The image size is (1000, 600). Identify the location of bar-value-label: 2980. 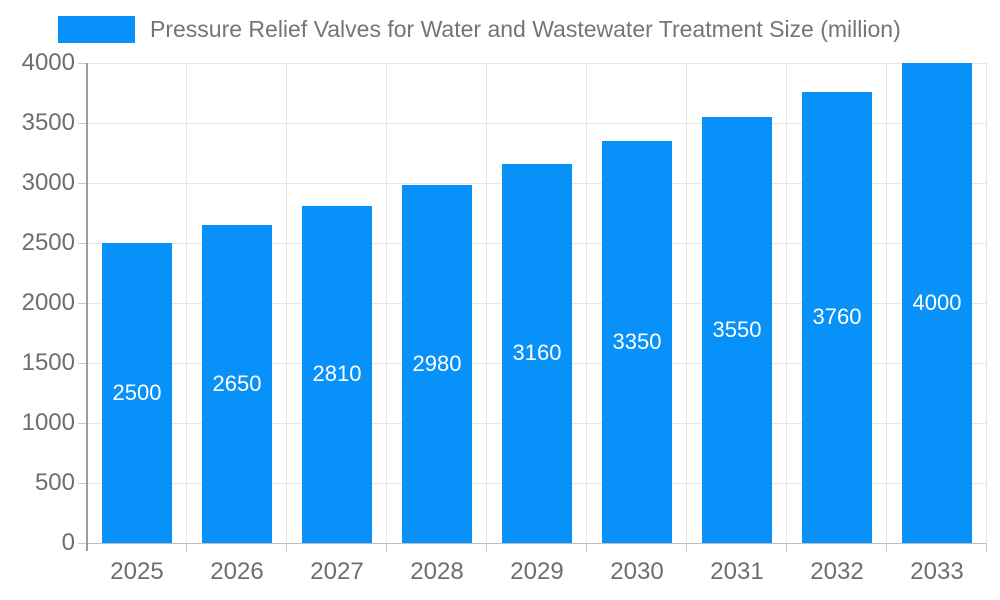
(437, 364).